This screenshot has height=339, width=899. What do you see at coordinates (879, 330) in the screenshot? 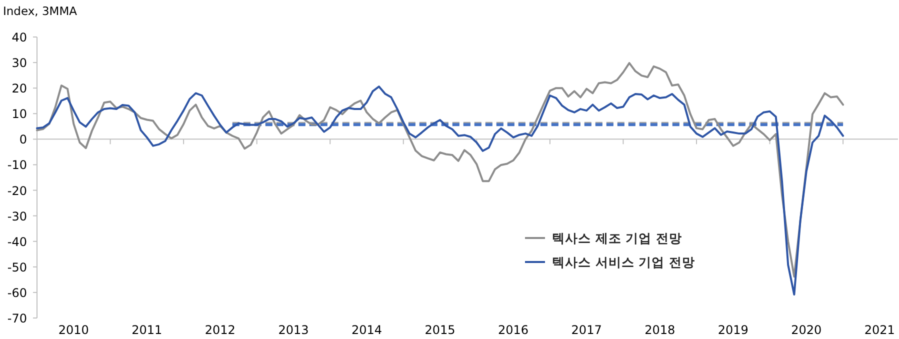
I see `x-tick-label: 2021` at bounding box center [879, 330].